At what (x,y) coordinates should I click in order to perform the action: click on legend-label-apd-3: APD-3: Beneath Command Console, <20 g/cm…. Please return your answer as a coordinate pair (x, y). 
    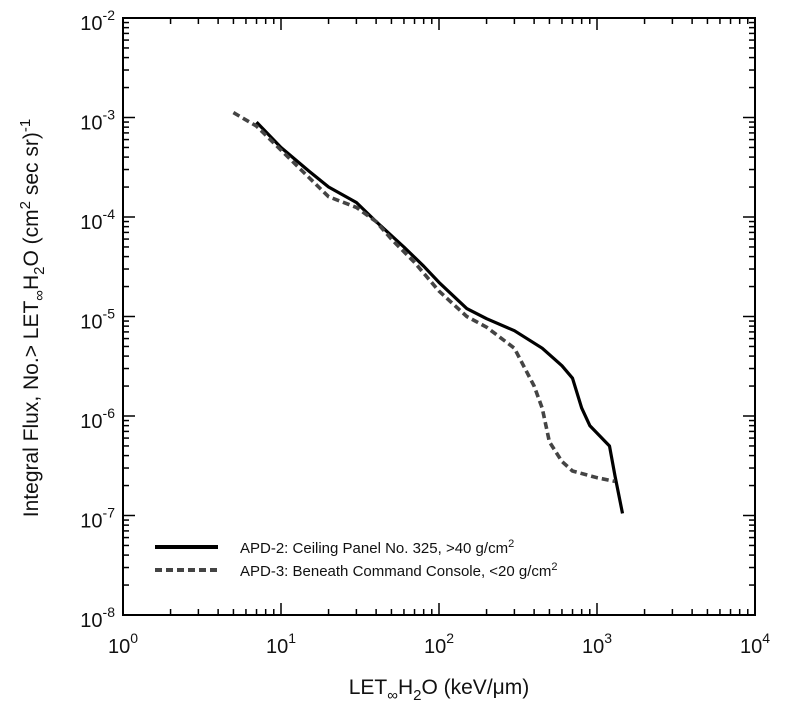
    Looking at the image, I should click on (399, 570).